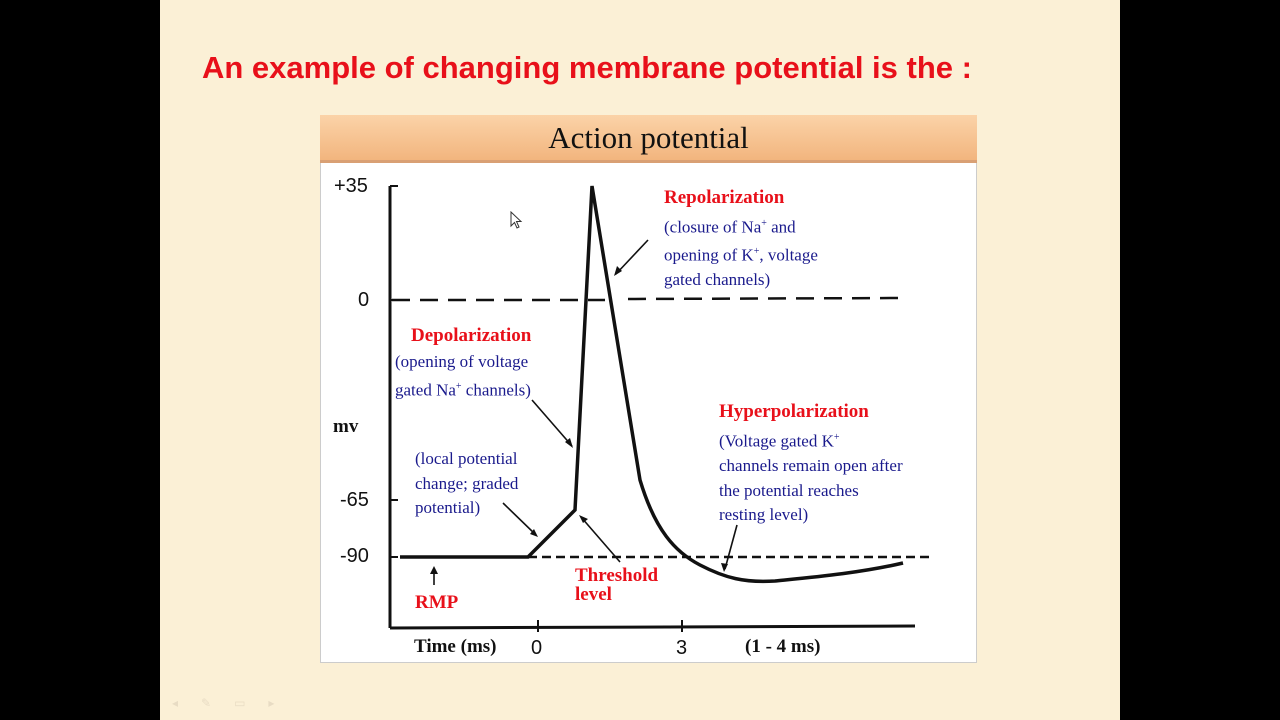  Describe the element at coordinates (463, 376) in the screenshot. I see `depolarization-text: (opening of voltage gated Na+ channels)` at that location.